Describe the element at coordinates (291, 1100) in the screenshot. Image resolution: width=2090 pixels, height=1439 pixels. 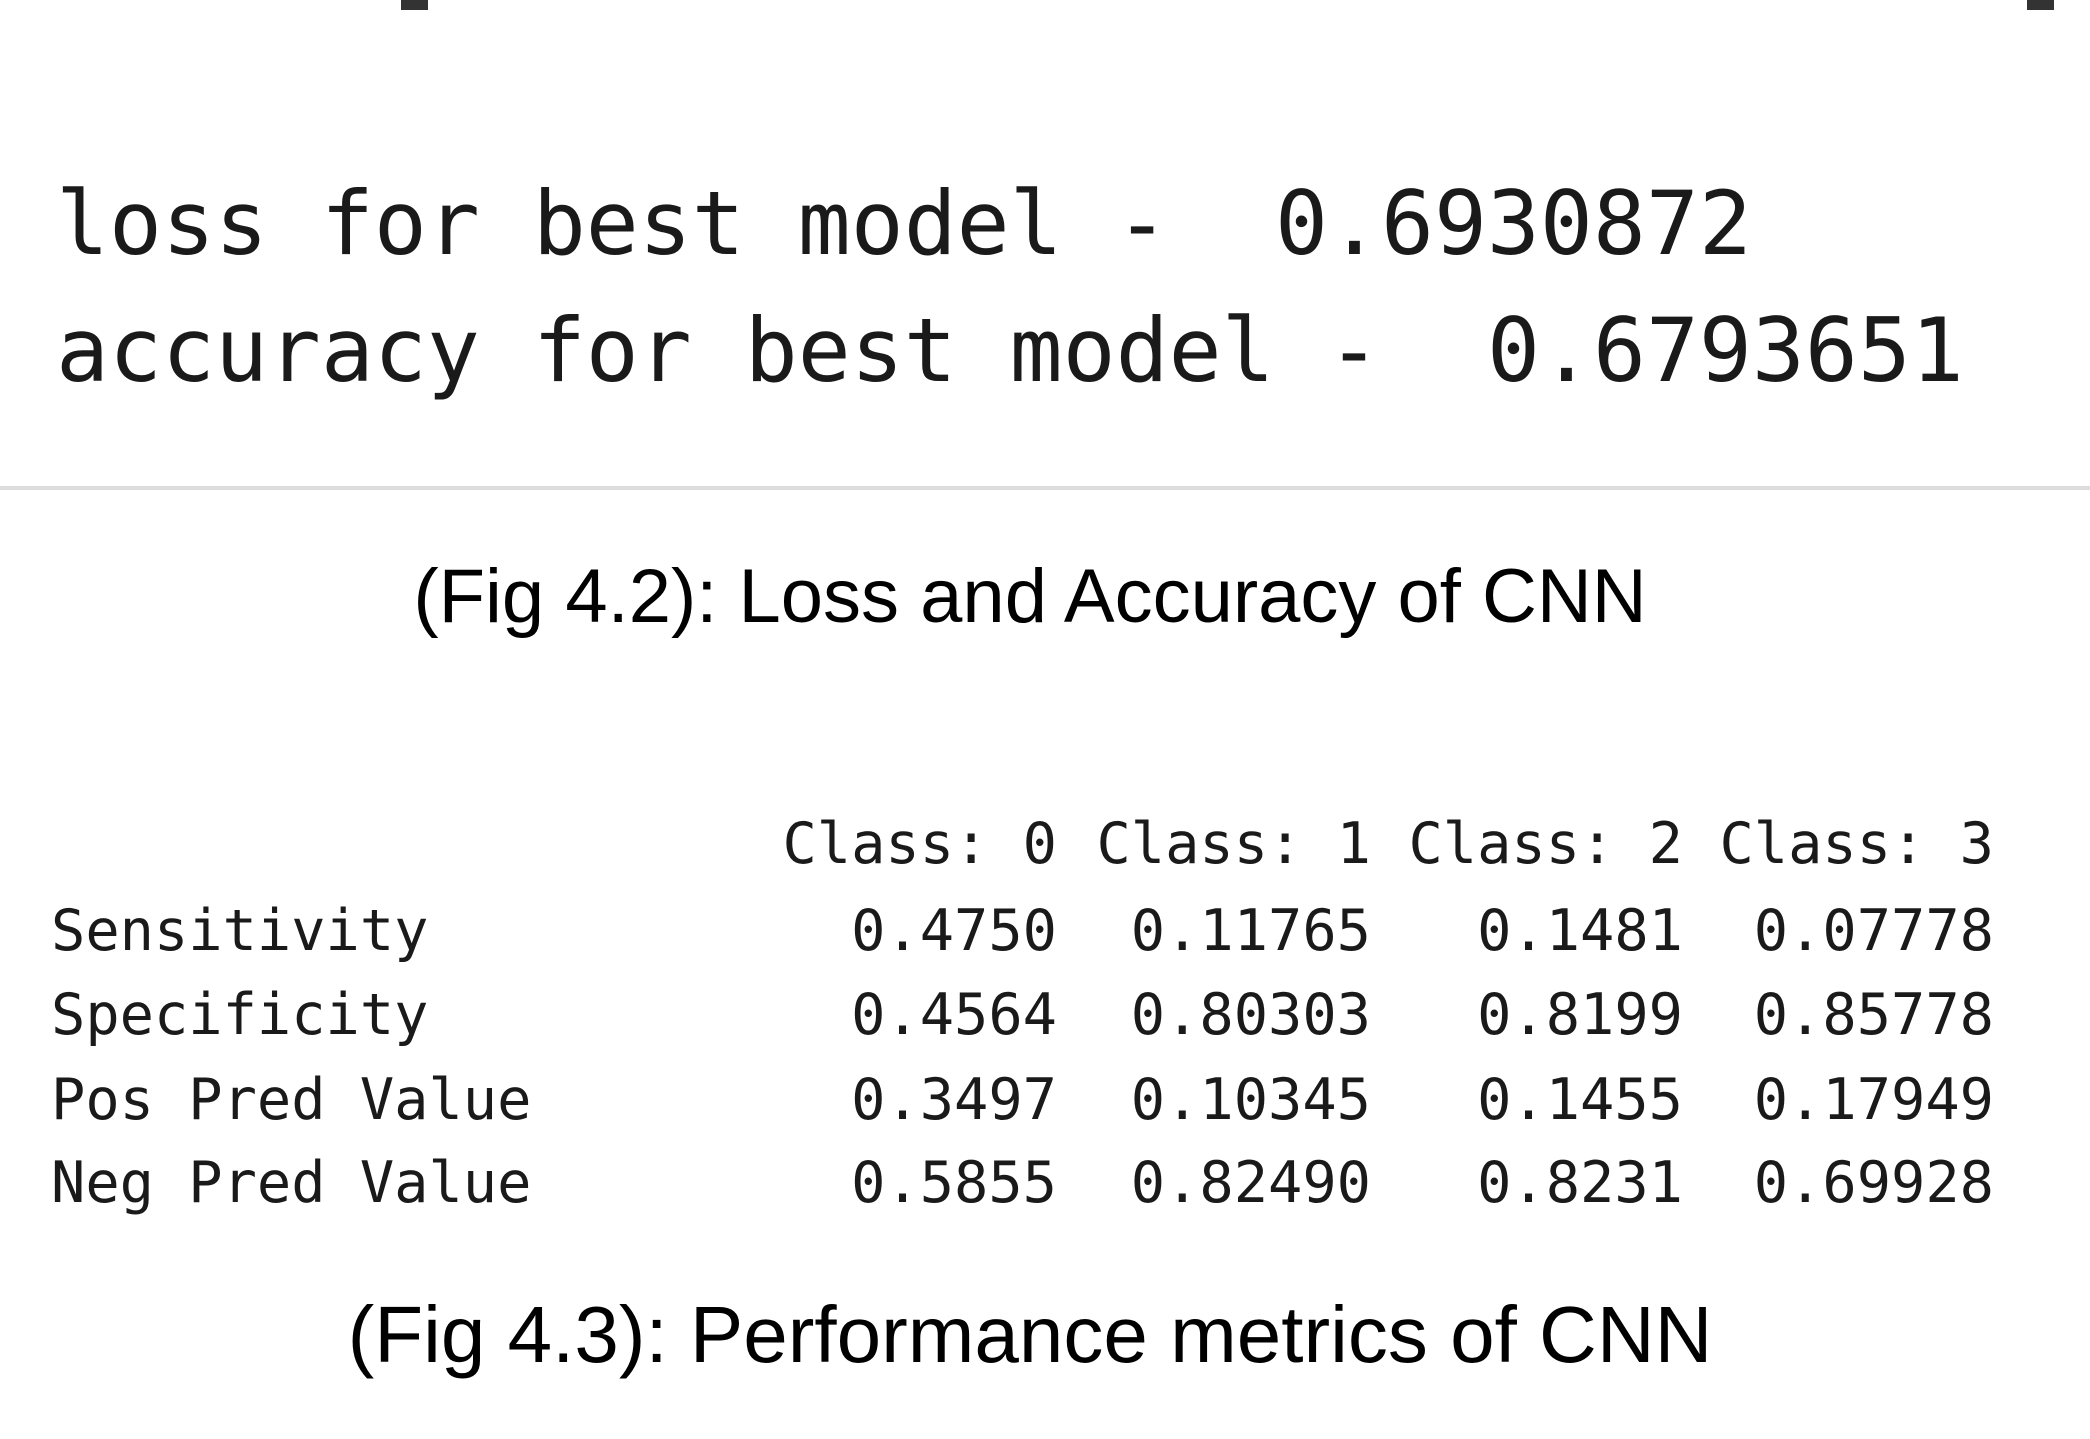
I see `row-label: Pos Pred Value` at that location.